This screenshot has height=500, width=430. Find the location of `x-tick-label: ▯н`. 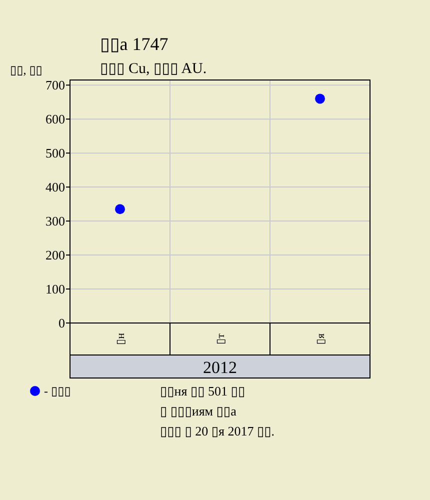

x-tick-label: ▯н is located at coordinates (120, 338).